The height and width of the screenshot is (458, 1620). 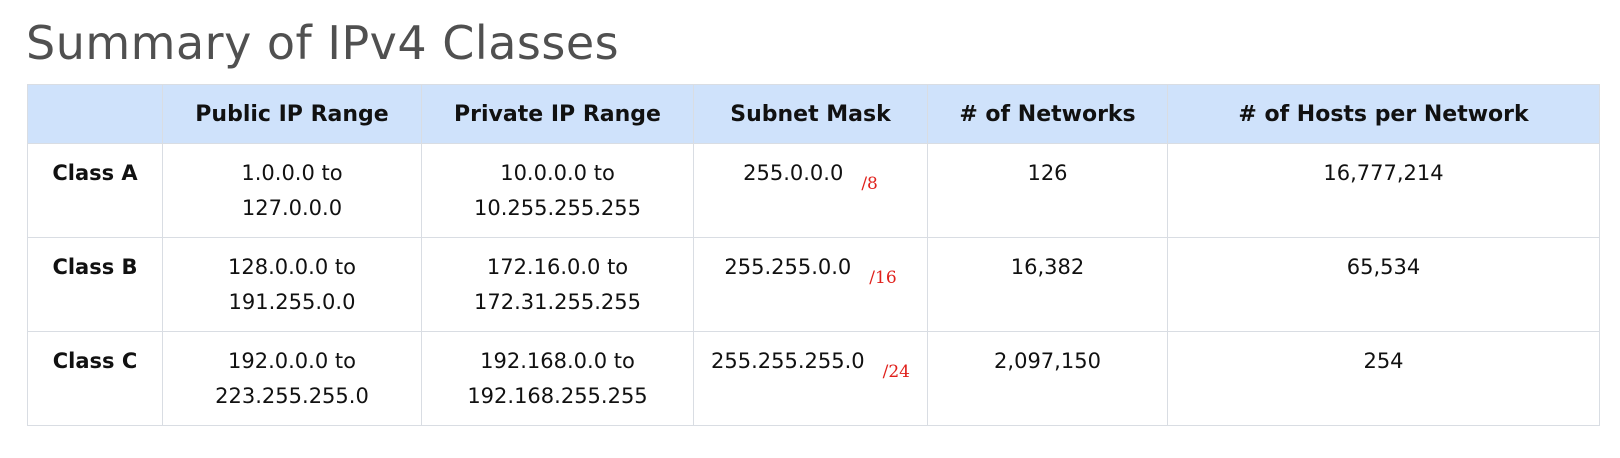 I want to click on network-count: 2,097,150, so click(x=1047, y=378).